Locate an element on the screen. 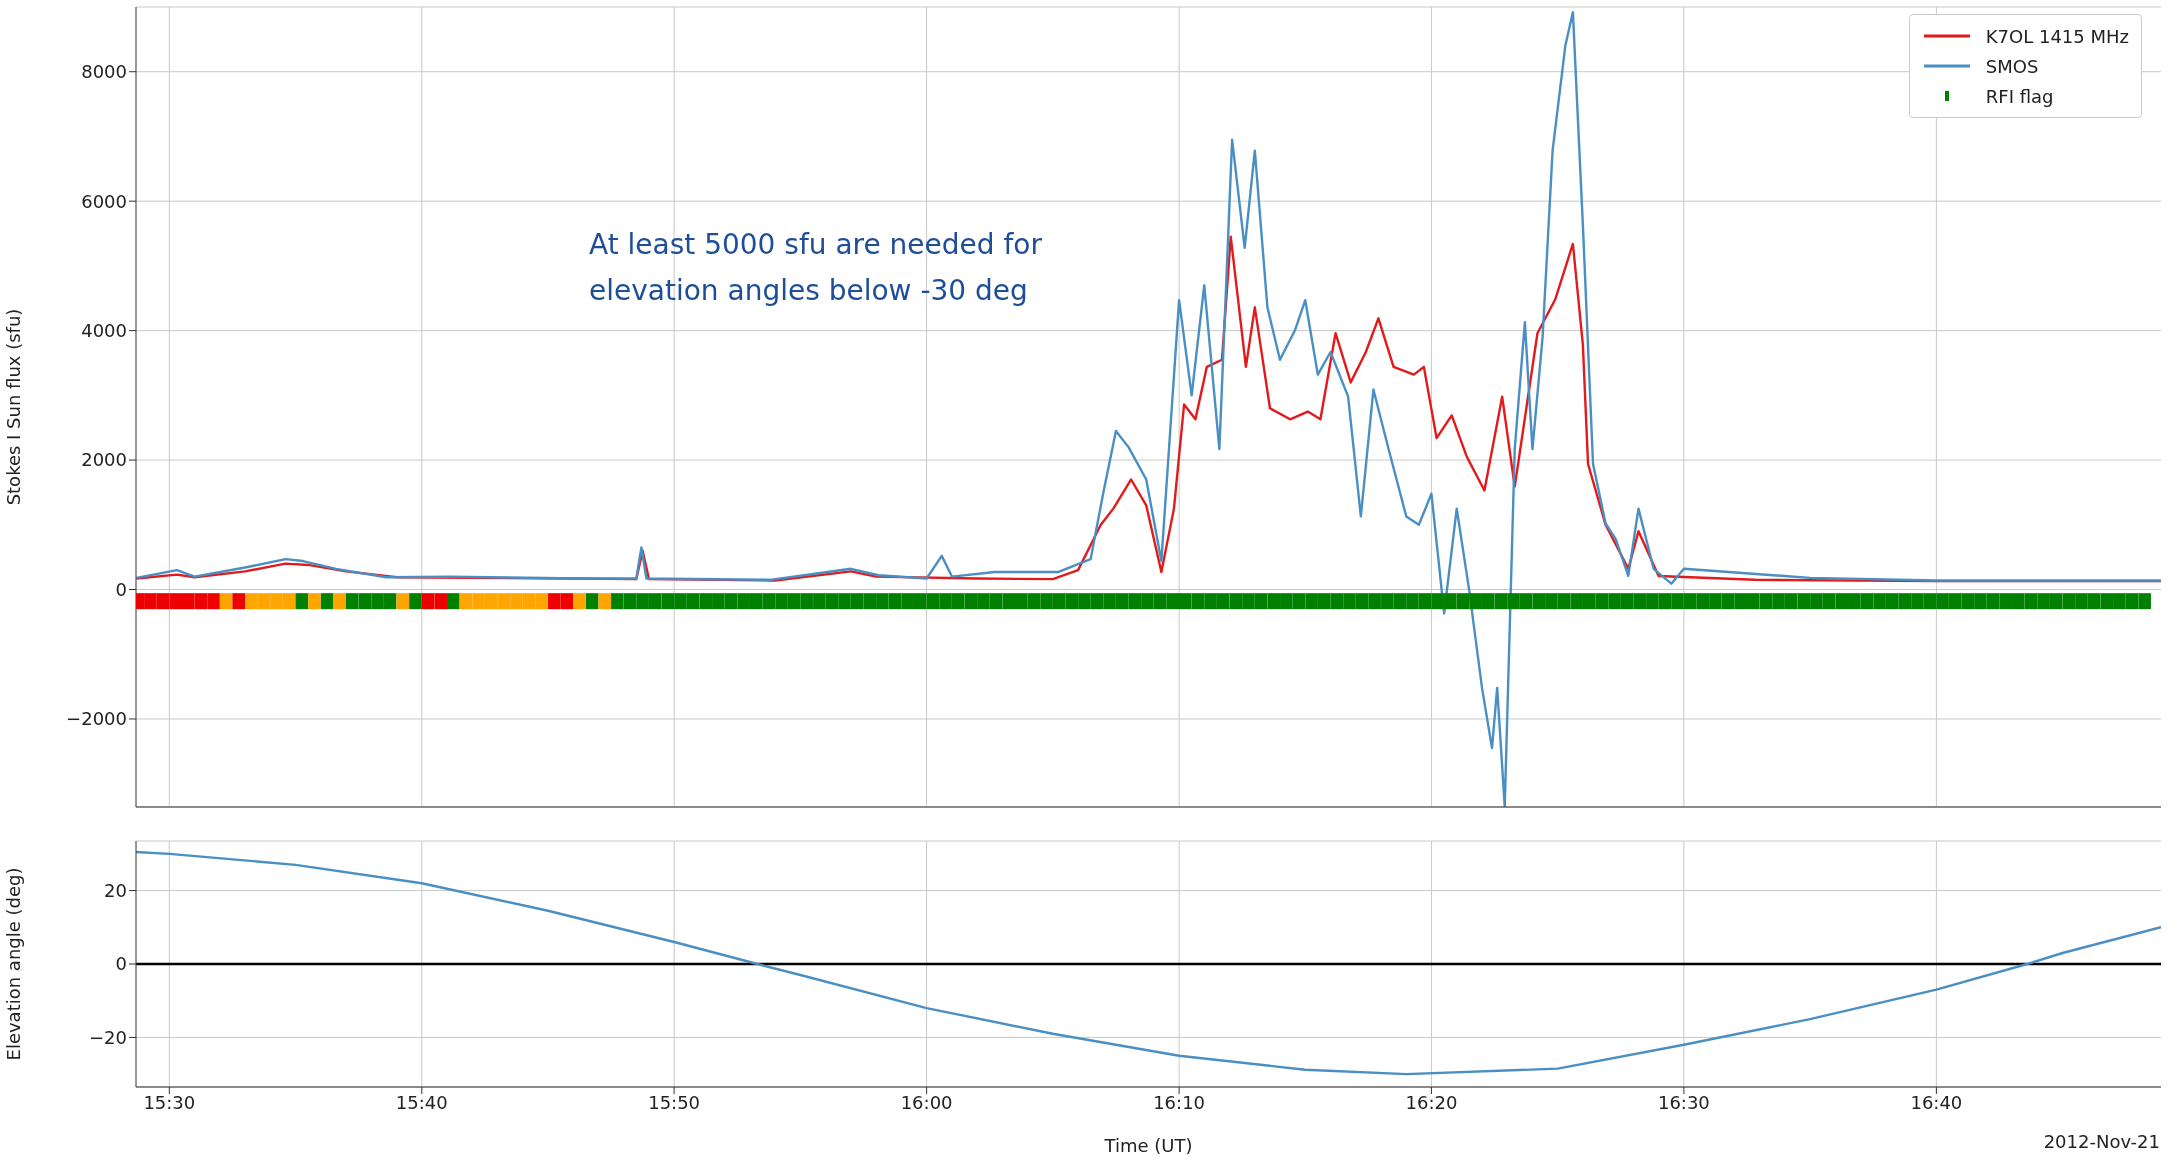 Image resolution: width=2172 pixels, height=1156 pixels. x-tick-label: 15:30 is located at coordinates (169, 1102).